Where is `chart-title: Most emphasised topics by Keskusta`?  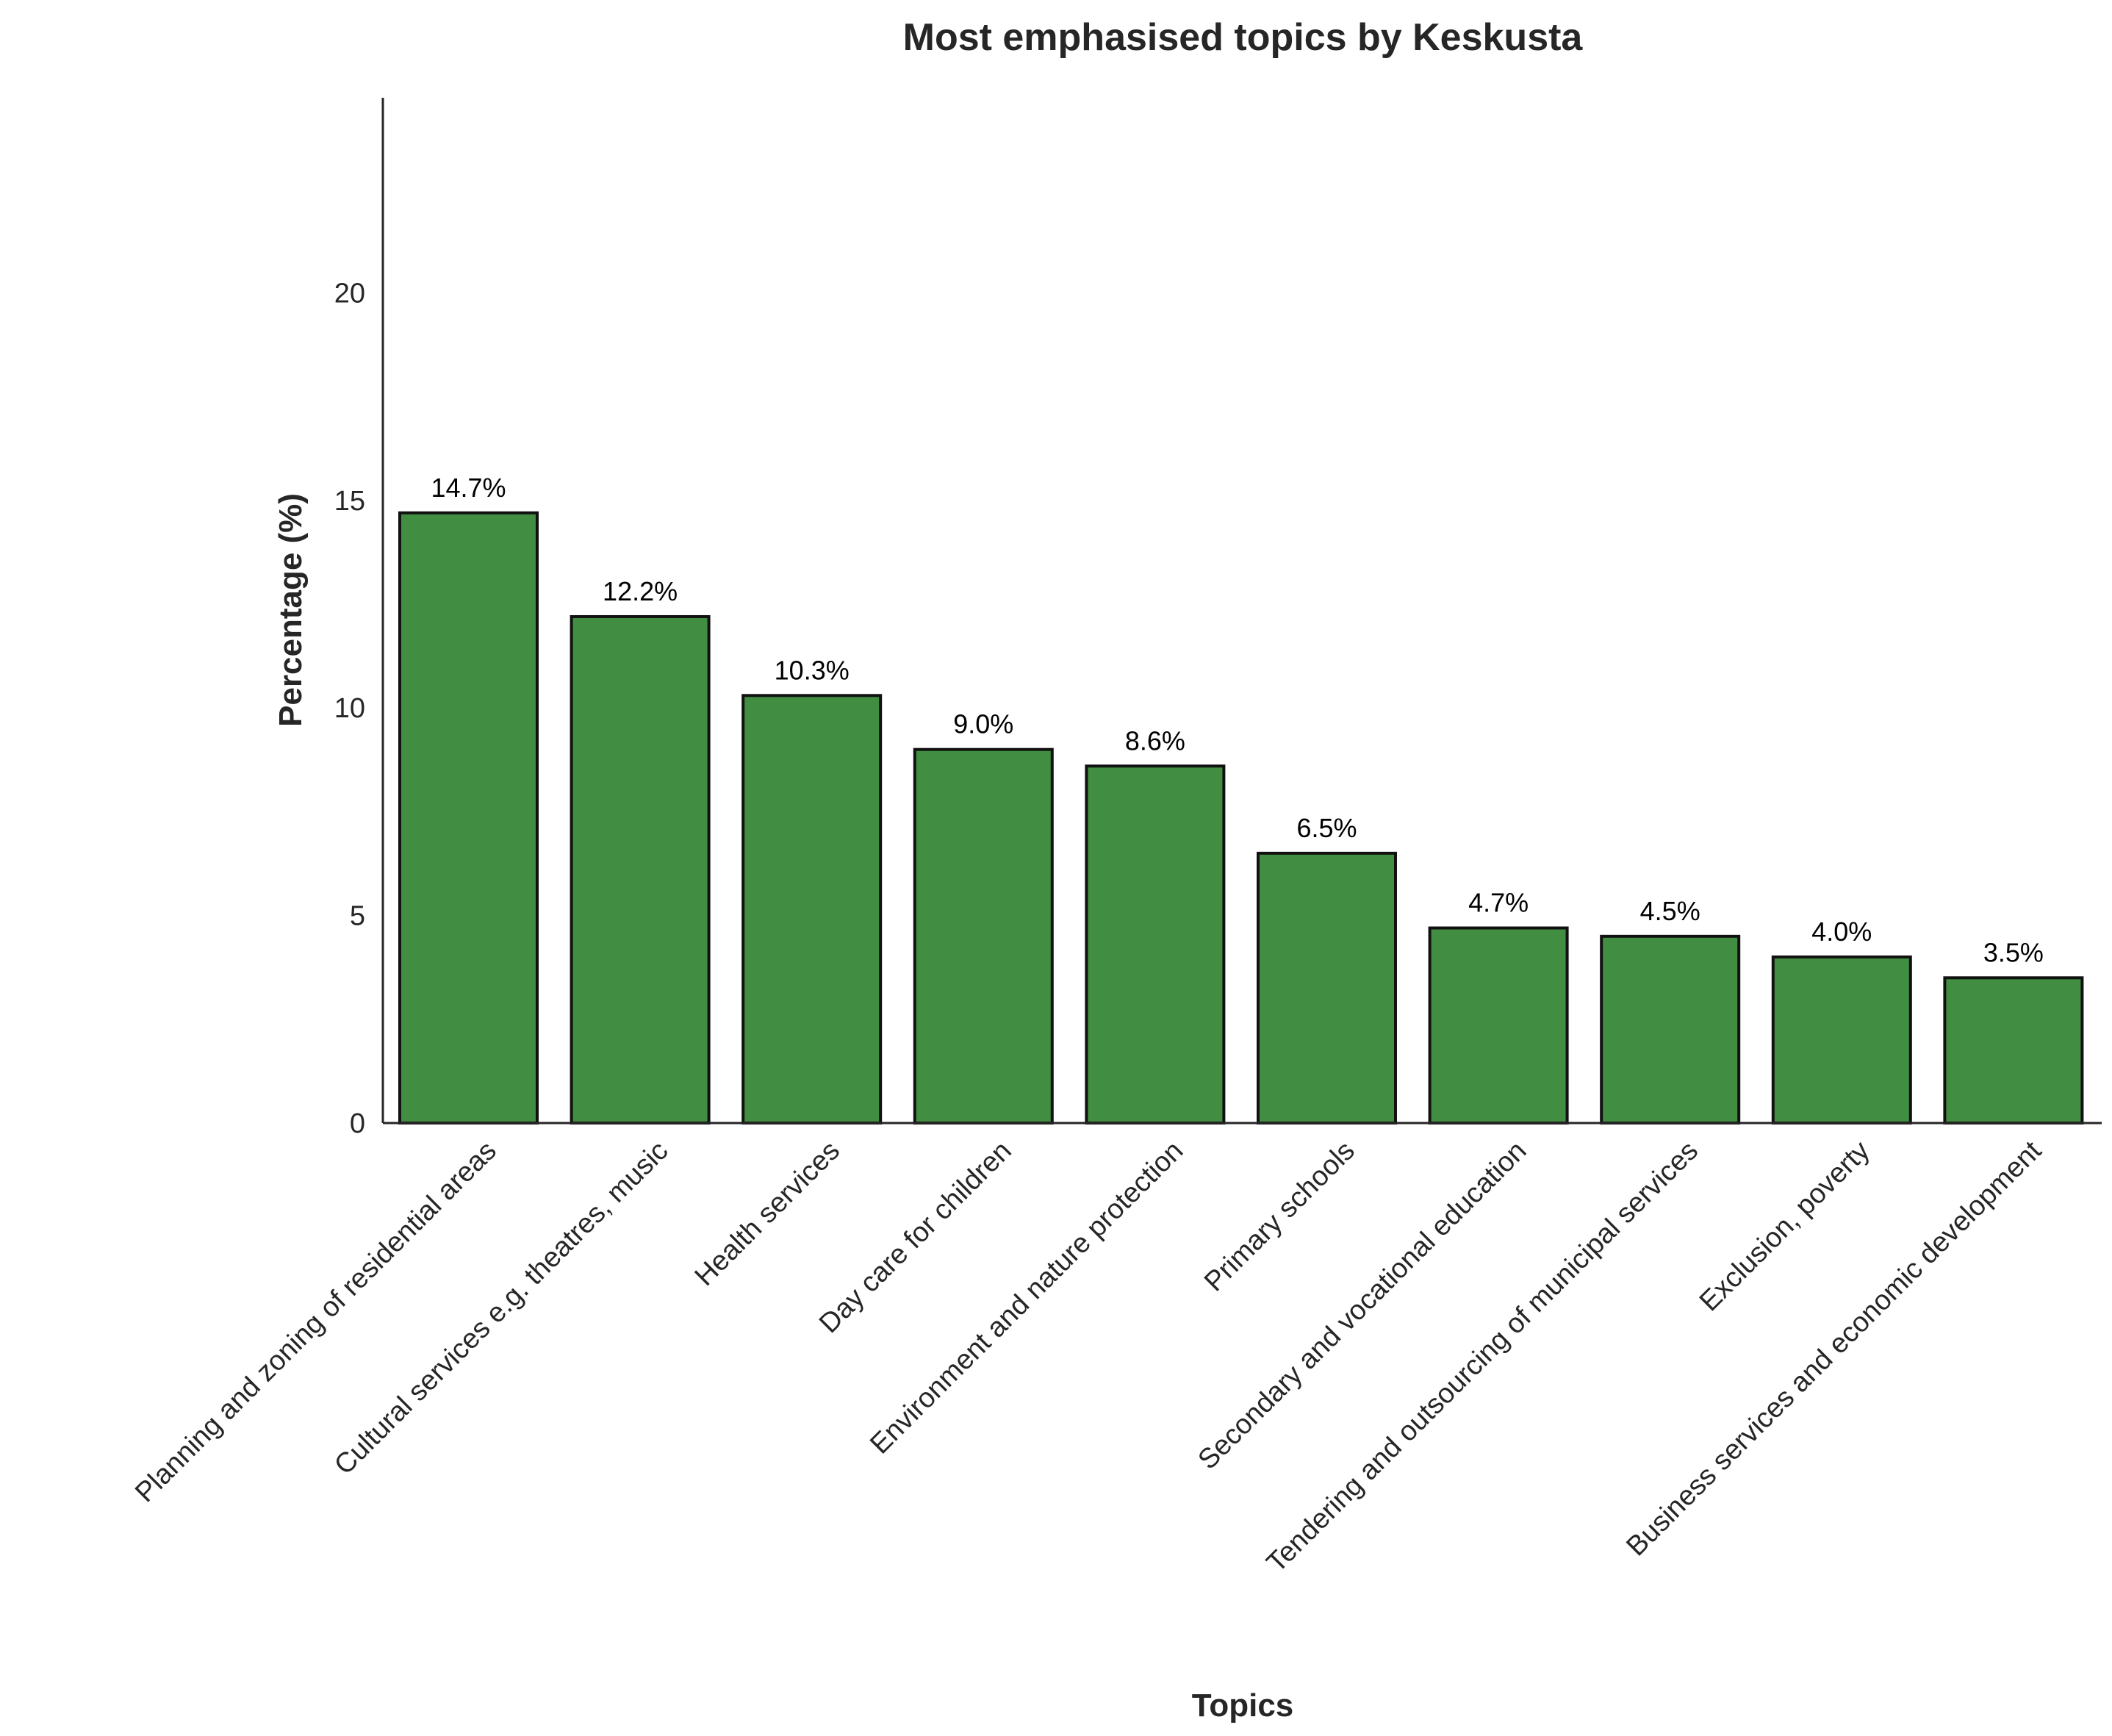
chart-title: Most emphasised topics by Keskusta is located at coordinates (1243, 37).